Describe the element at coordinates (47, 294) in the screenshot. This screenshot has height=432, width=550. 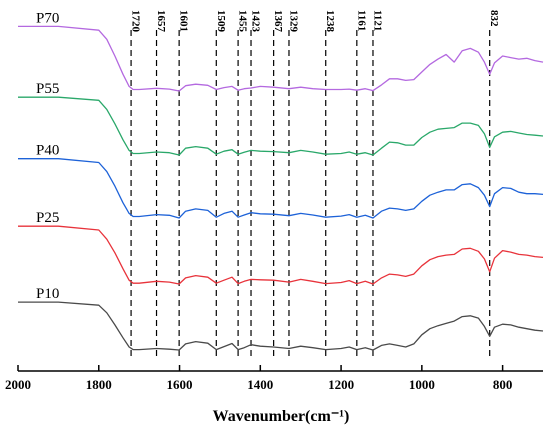
I see `series-label-p10: P10` at that location.